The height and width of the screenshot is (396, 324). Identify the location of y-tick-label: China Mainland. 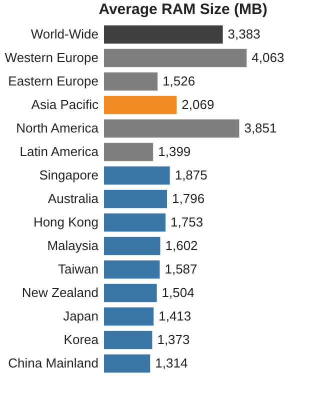
(53, 362).